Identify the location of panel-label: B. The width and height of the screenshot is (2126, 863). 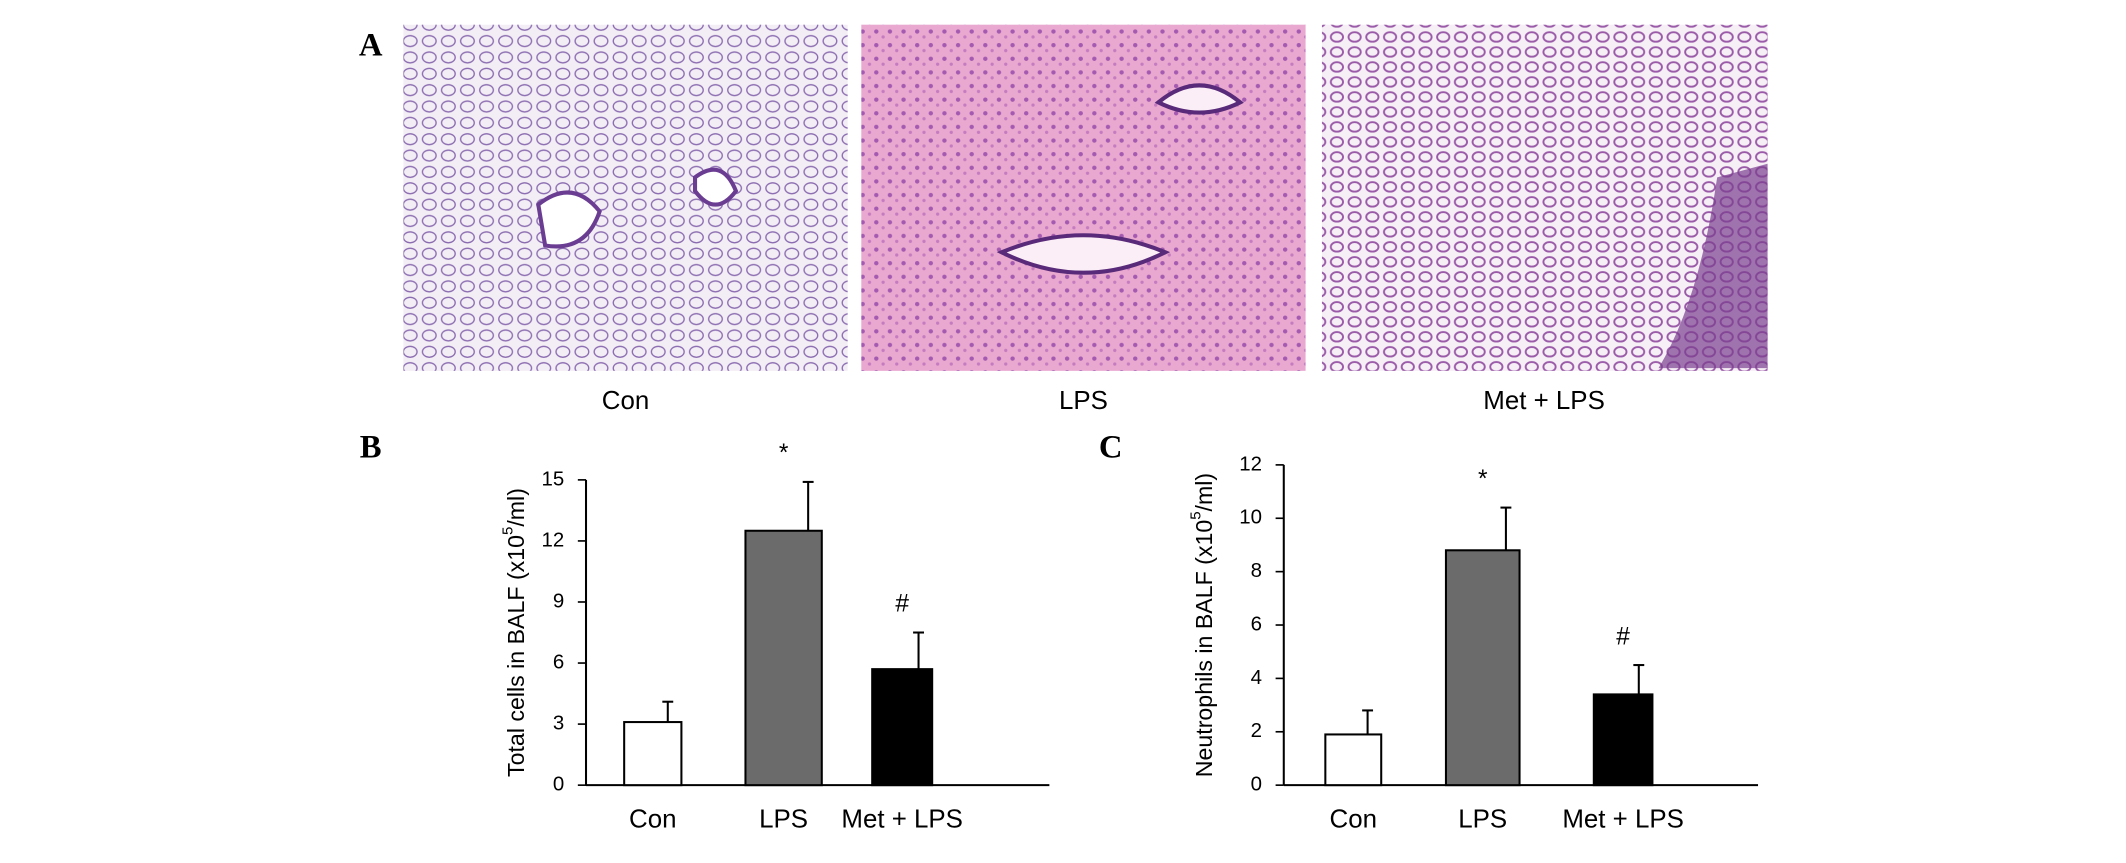
(371, 447).